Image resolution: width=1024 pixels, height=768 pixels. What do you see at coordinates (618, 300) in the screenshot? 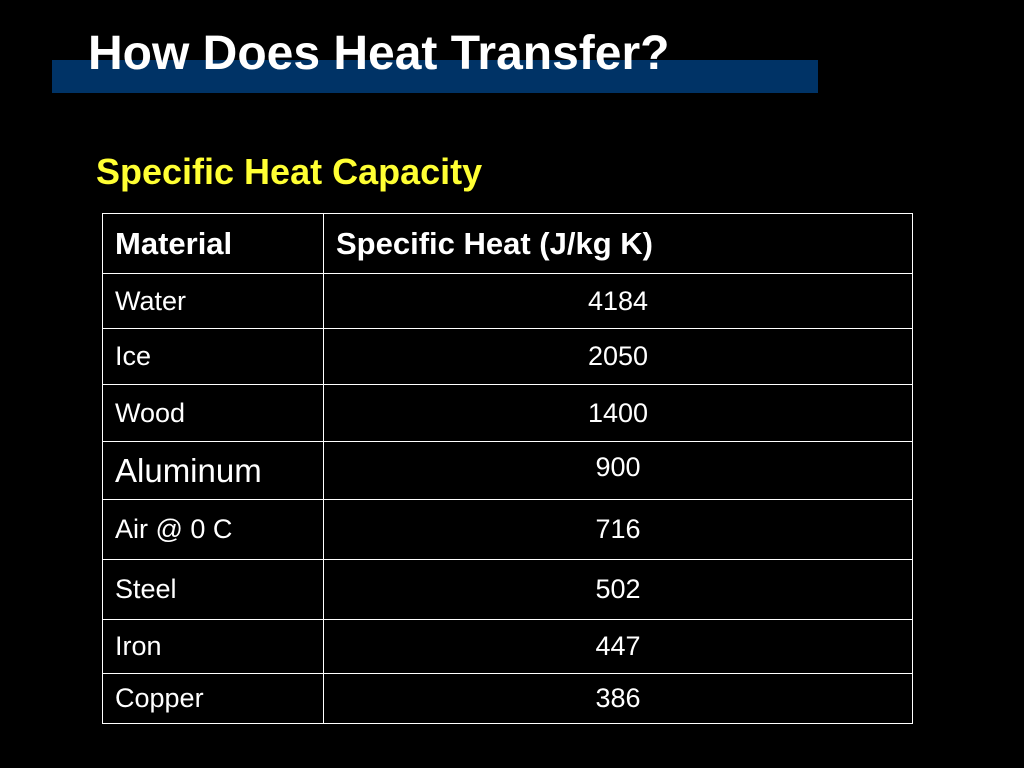
I see `value-cell: 4184` at bounding box center [618, 300].